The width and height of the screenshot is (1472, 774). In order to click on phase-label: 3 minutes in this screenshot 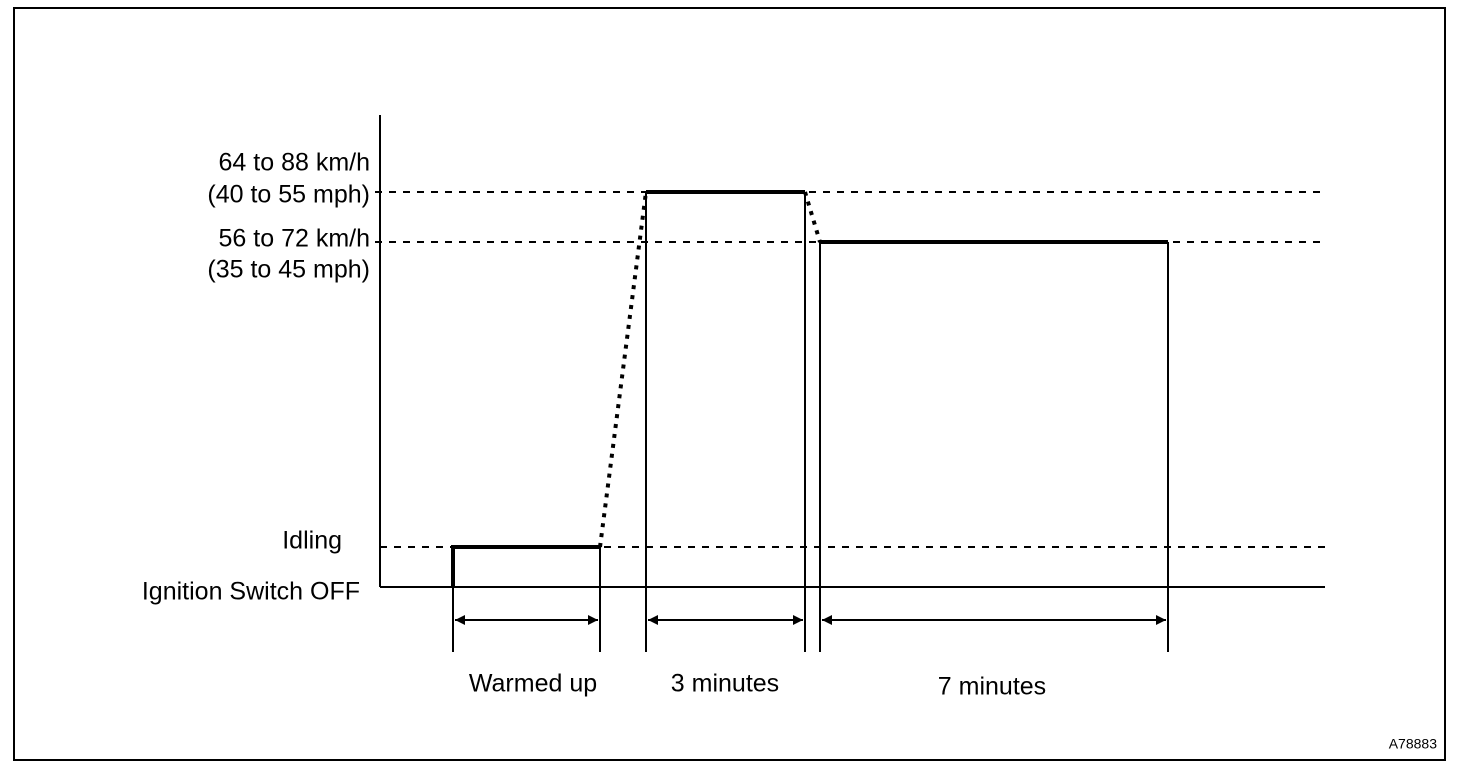, I will do `click(725, 684)`.